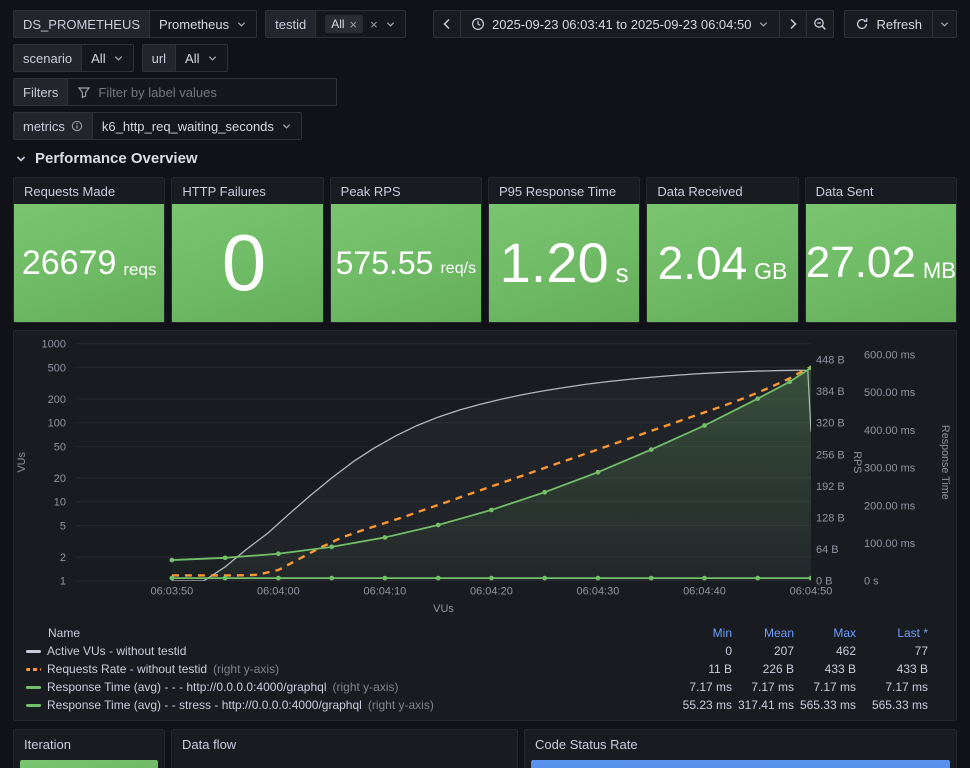 This screenshot has width=970, height=768. I want to click on testid-chip-value: All, so click(338, 24).